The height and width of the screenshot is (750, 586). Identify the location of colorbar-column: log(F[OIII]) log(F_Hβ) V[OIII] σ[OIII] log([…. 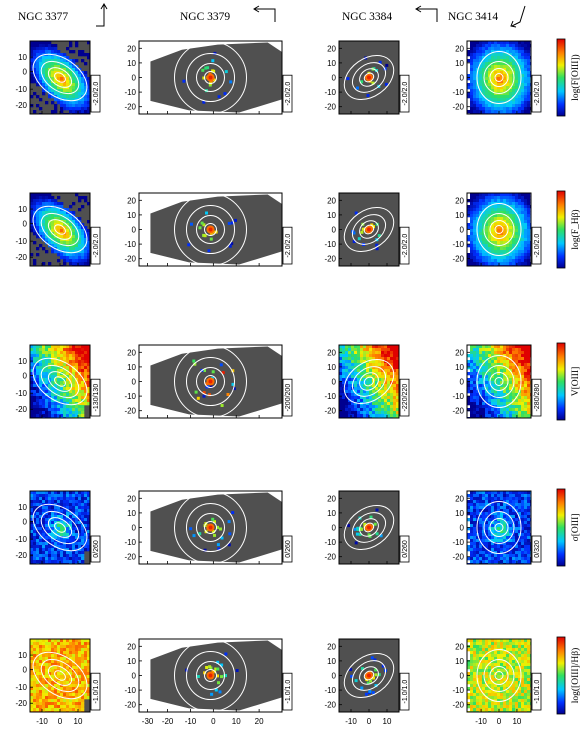
(568, 376).